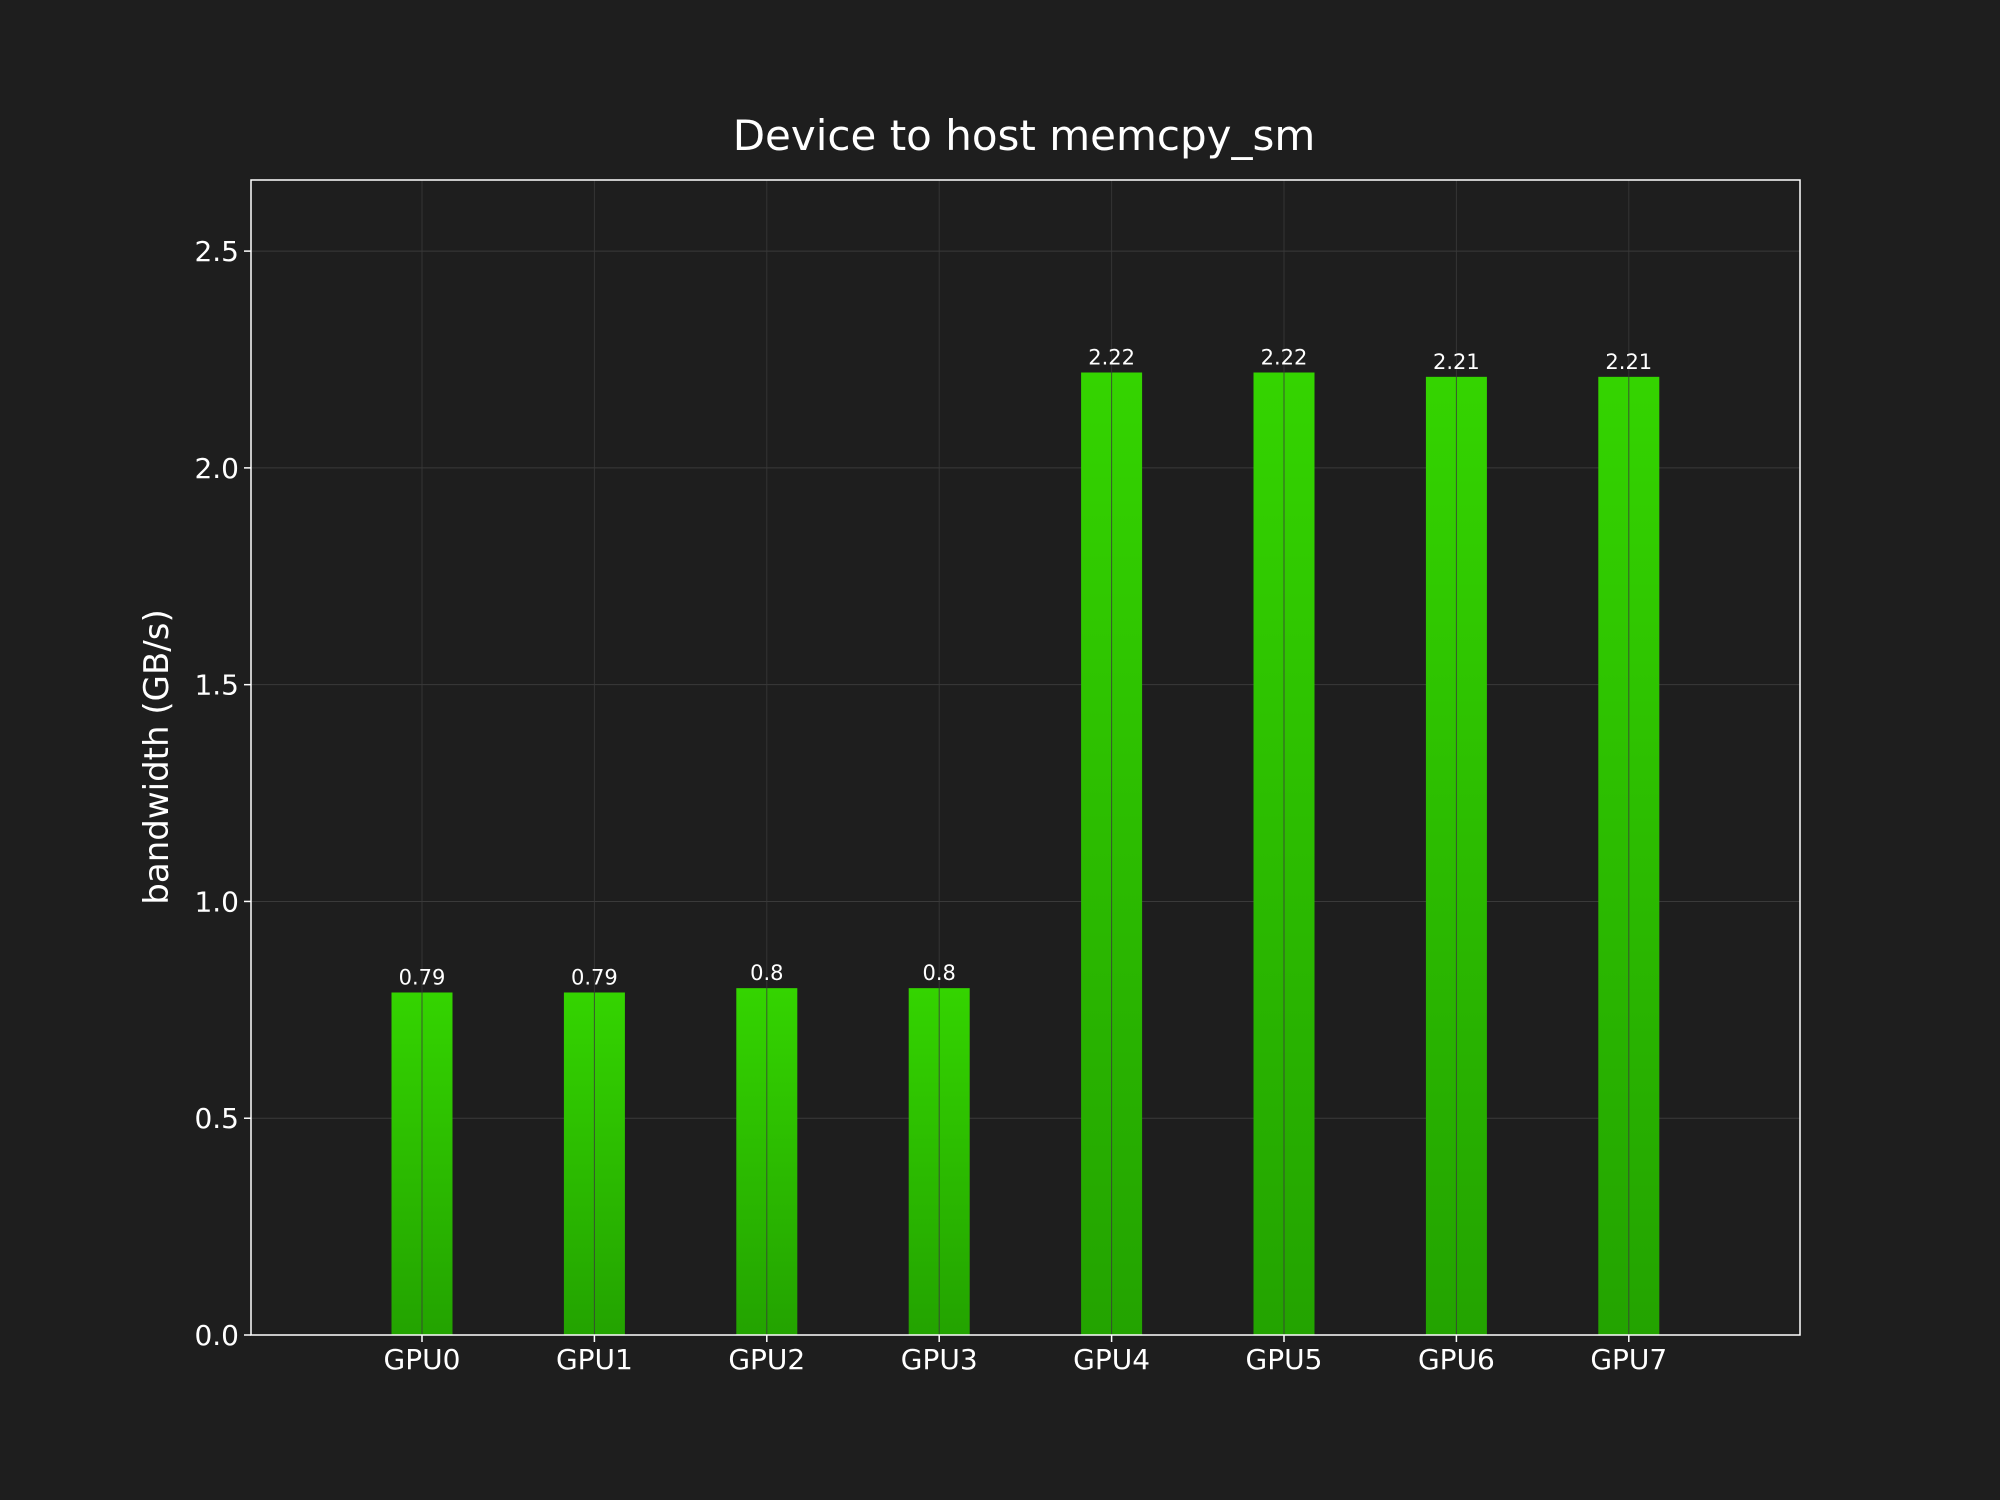 Image resolution: width=2000 pixels, height=1500 pixels. What do you see at coordinates (594, 1359) in the screenshot?
I see `x-tick-label: GPU1` at bounding box center [594, 1359].